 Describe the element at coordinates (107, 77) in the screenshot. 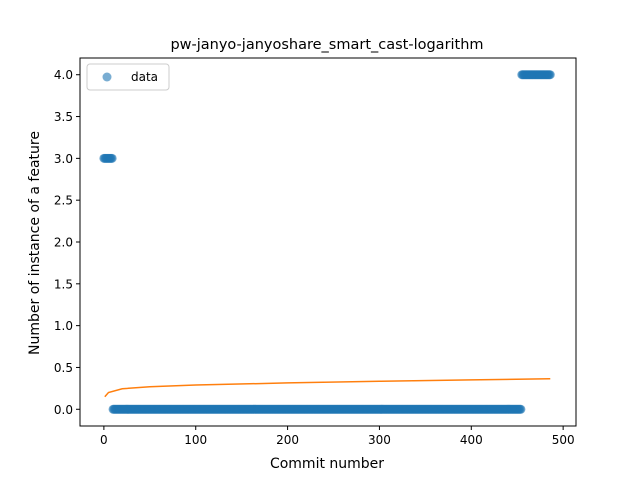

I see `legend-marker-data` at that location.